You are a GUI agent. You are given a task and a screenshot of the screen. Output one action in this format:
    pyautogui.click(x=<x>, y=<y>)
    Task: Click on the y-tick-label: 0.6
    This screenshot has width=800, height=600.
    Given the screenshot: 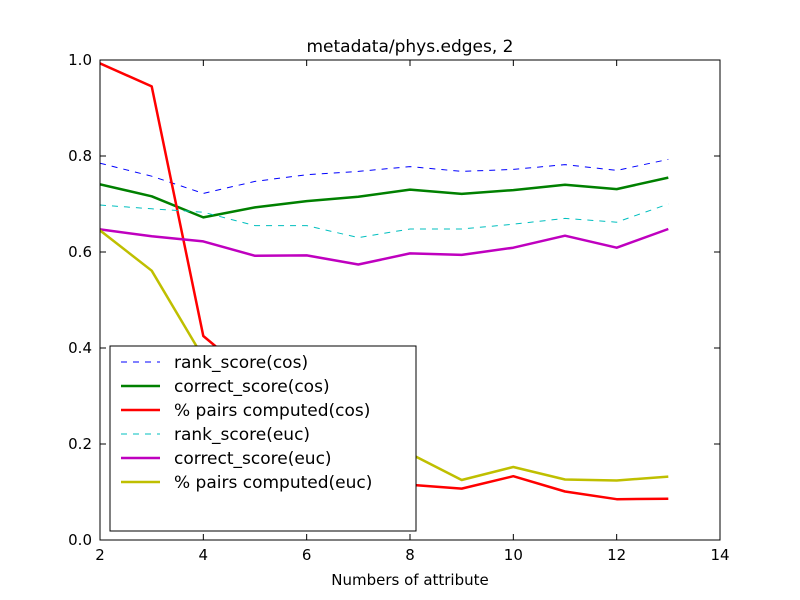 What is the action you would take?
    pyautogui.click(x=80, y=252)
    